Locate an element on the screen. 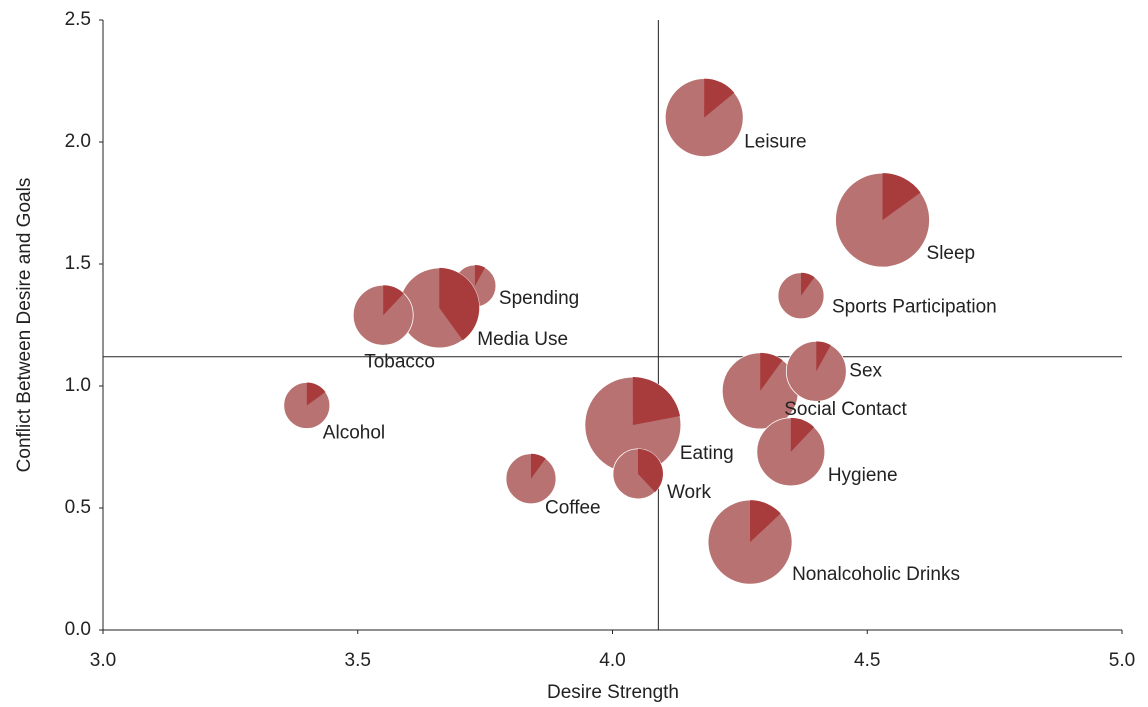 The image size is (1148, 707). point-label: Media Use is located at coordinates (522, 339).